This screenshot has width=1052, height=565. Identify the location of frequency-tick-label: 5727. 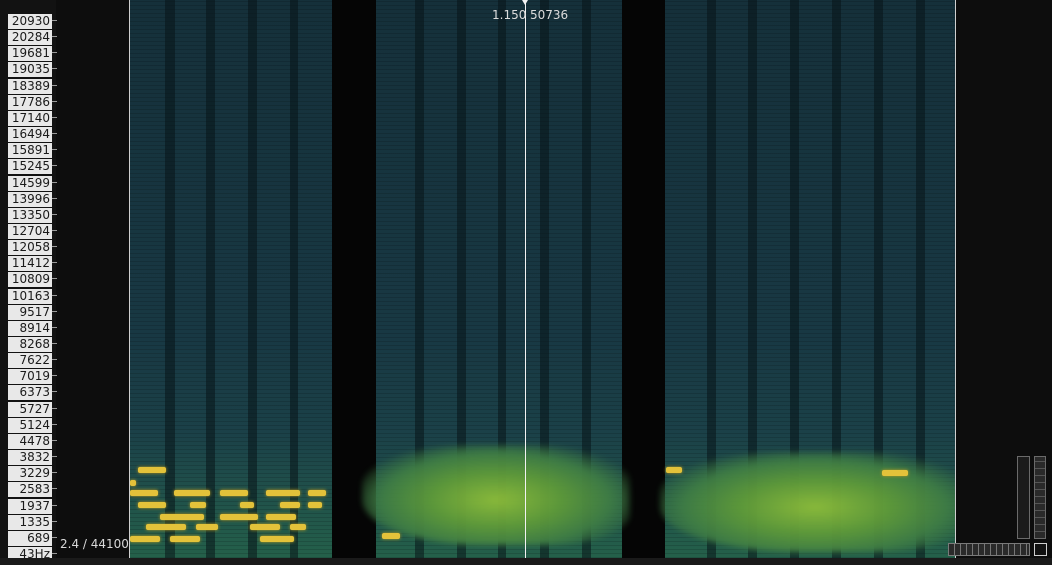
(32, 409).